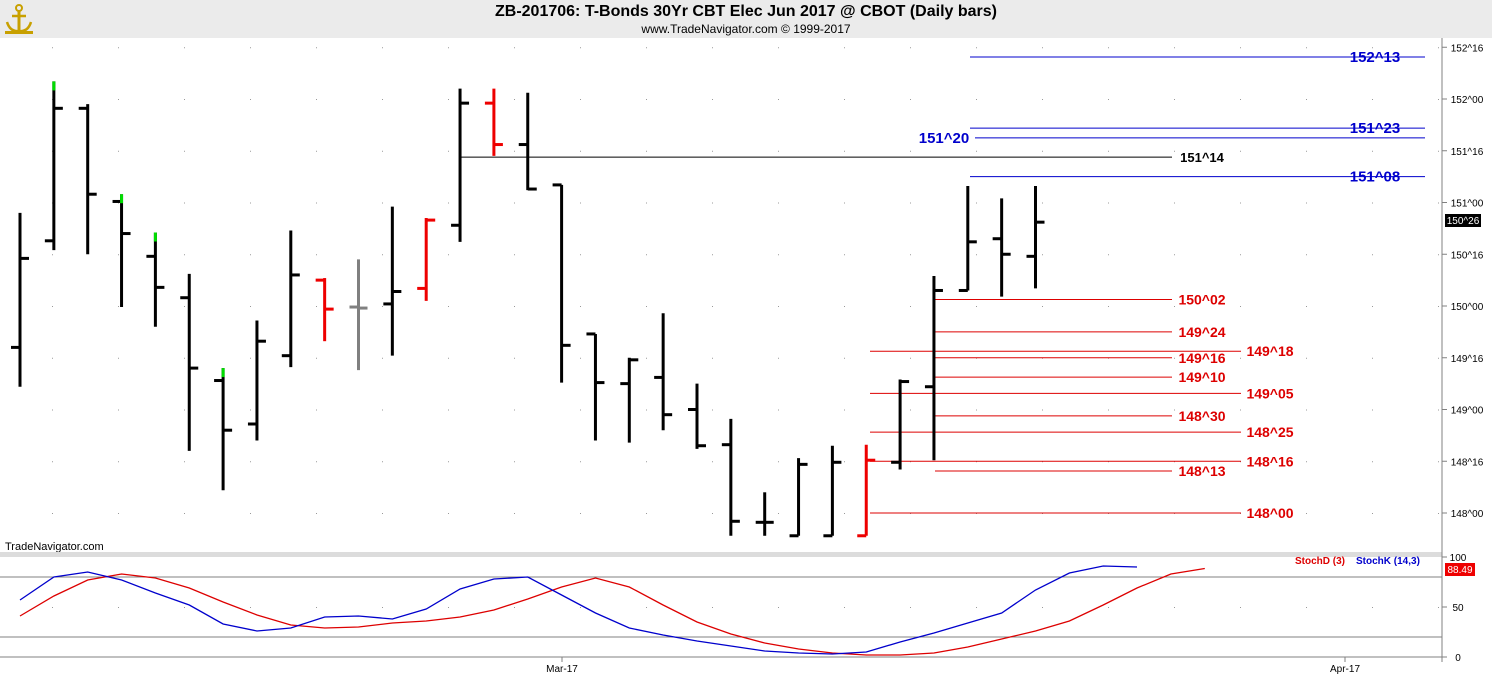 The image size is (1492, 677). Describe the element at coordinates (612, 611) in the screenshot. I see `stoch-line` at that location.